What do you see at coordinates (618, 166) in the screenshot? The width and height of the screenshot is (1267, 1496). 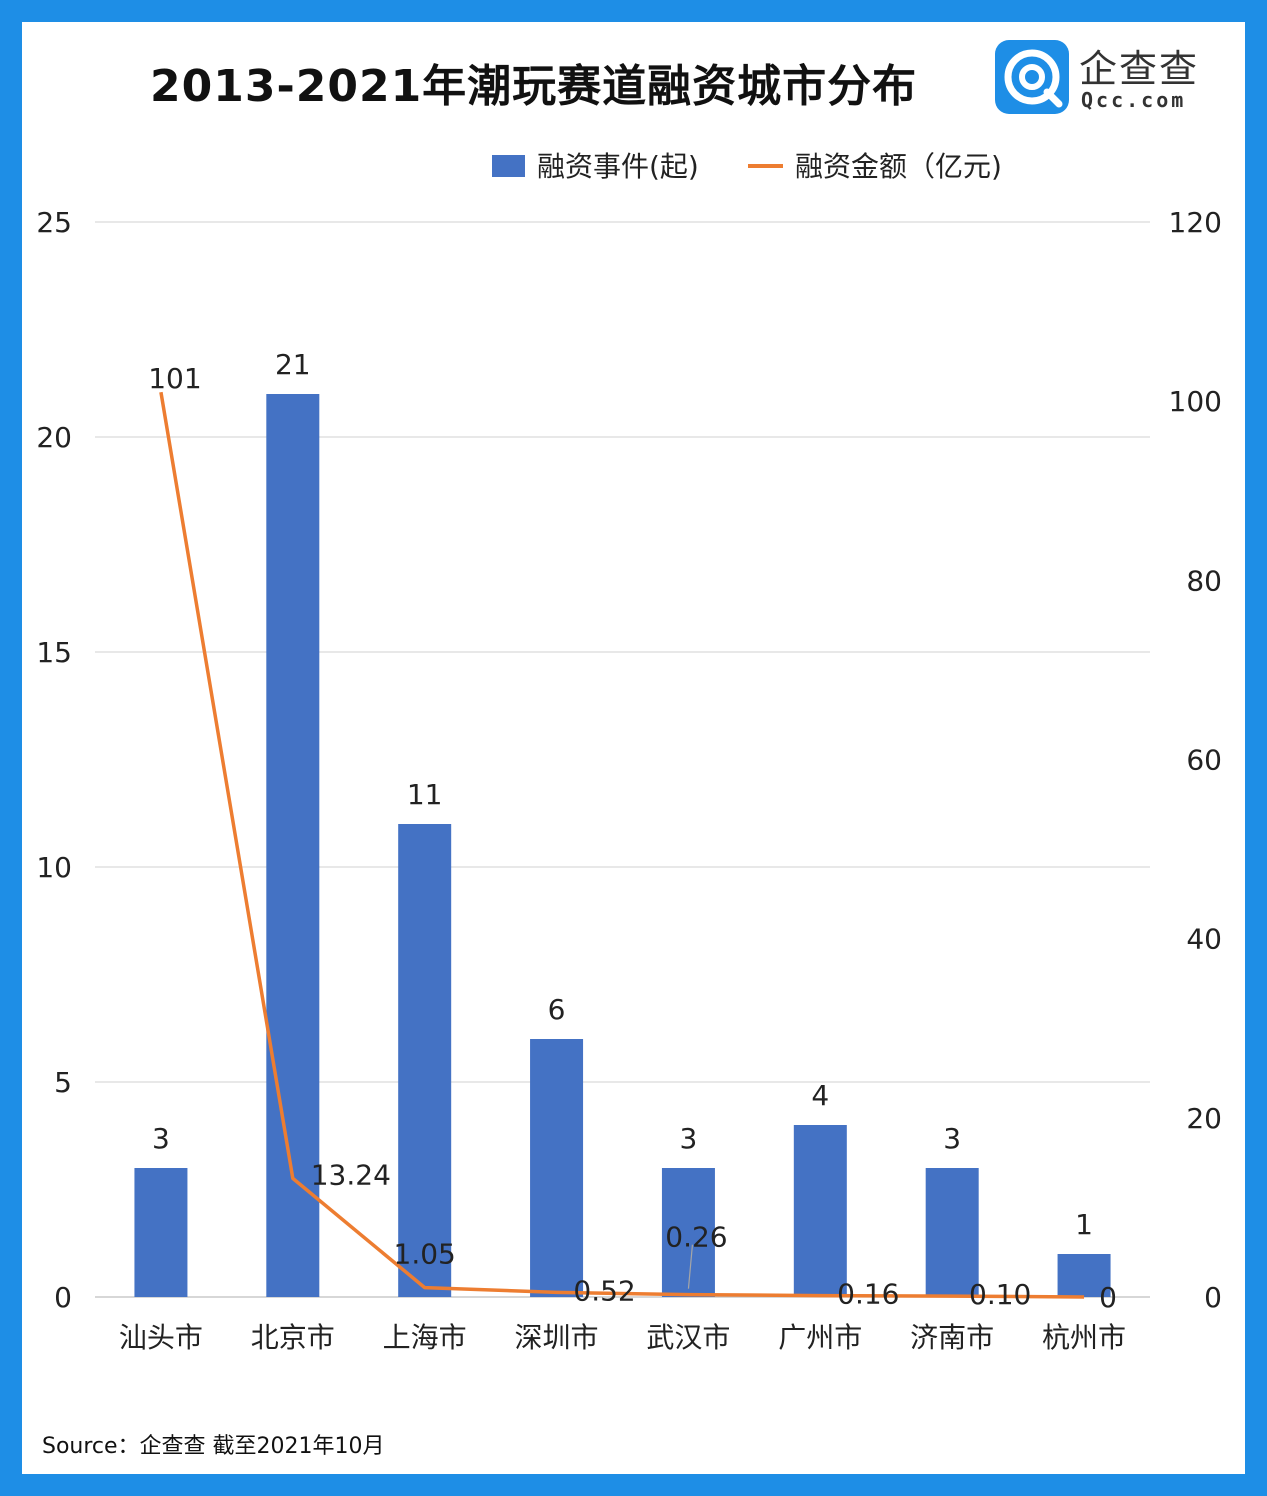 I see `legend-label-bar: 融资事件(起)` at bounding box center [618, 166].